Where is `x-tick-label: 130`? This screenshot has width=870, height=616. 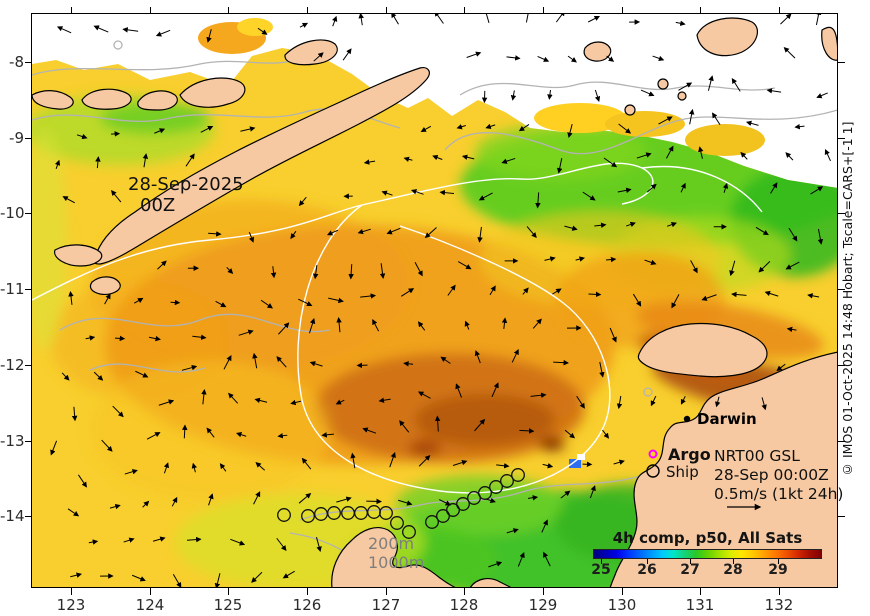 x-tick-label: 130 is located at coordinates (622, 605).